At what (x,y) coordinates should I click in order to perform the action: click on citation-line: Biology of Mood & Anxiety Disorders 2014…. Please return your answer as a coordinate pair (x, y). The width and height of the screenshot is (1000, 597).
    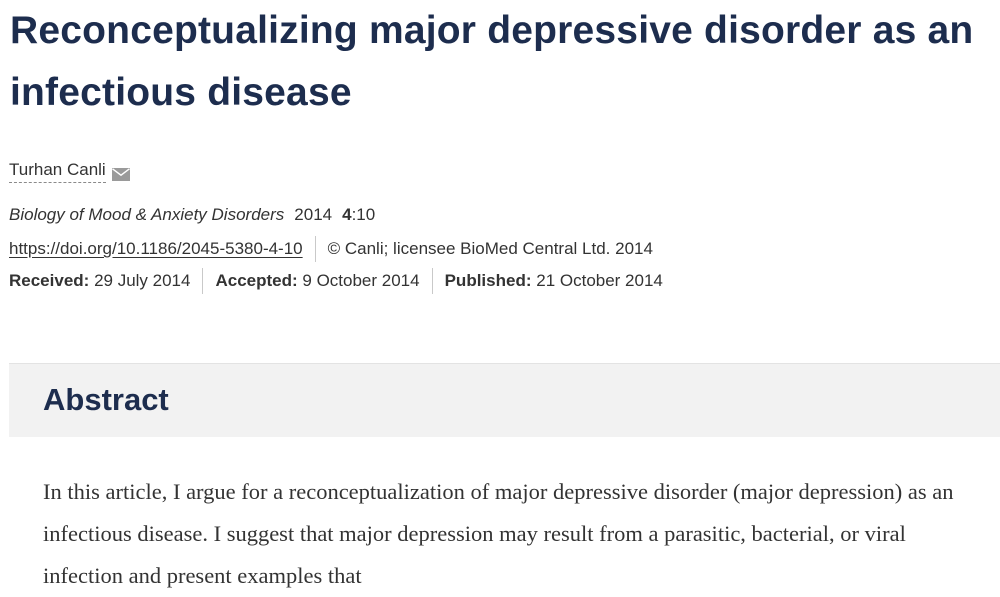
    Looking at the image, I should click on (192, 215).